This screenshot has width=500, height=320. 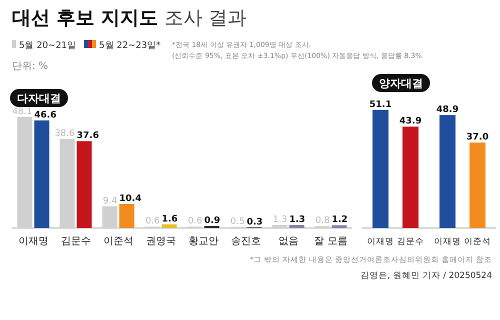 I want to click on data-label: 1.6, so click(x=170, y=219).